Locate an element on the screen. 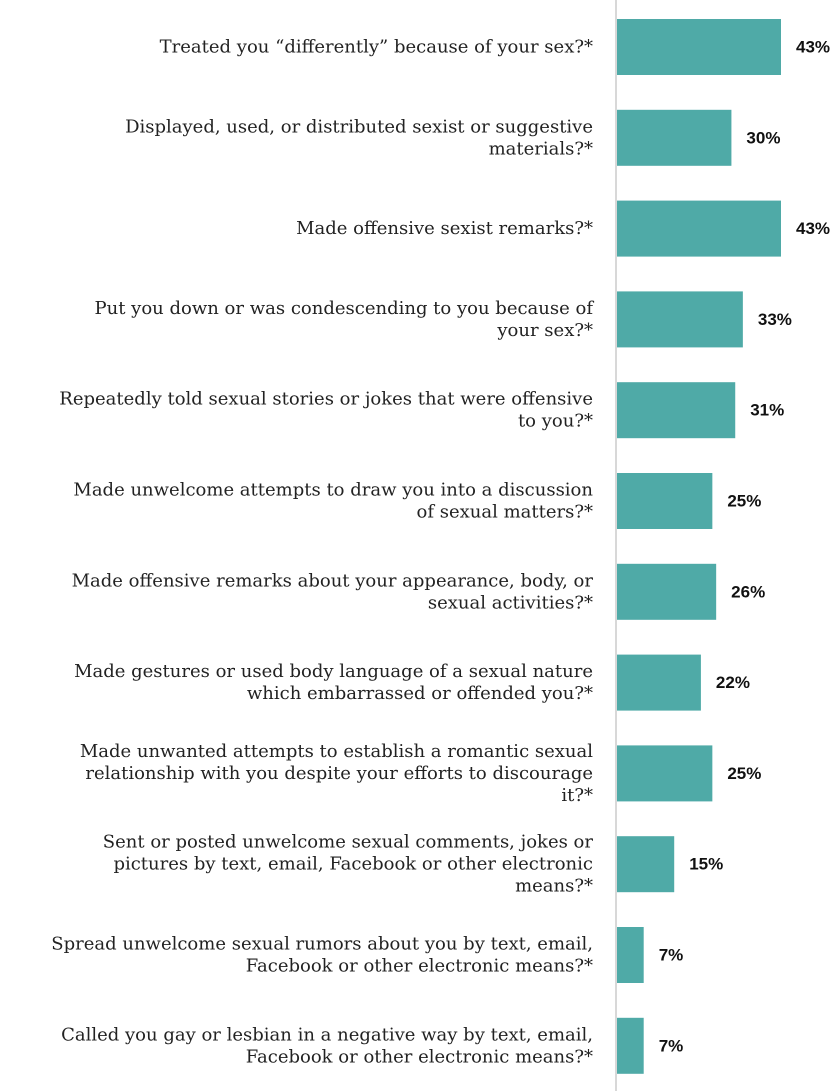  value-label-7: 26% is located at coordinates (748, 591).